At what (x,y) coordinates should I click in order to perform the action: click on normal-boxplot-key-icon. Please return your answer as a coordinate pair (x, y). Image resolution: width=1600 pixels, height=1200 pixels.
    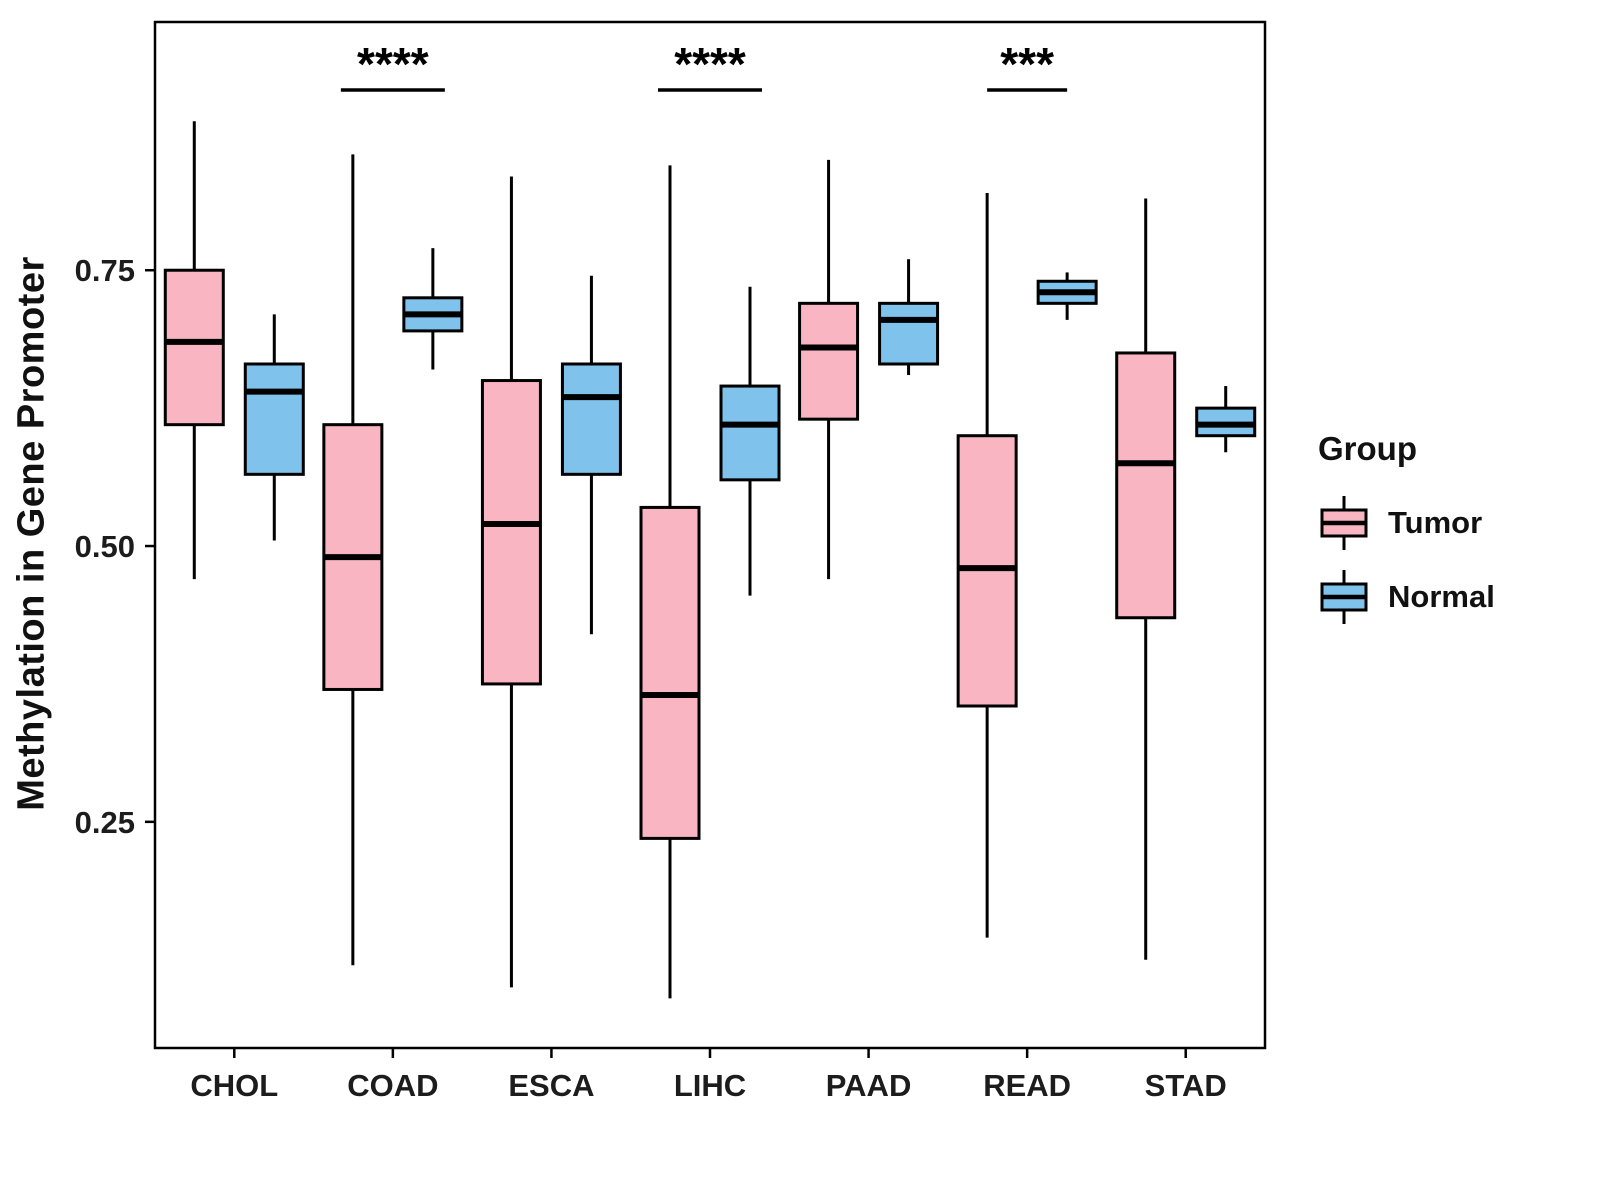
    Looking at the image, I should click on (1344, 597).